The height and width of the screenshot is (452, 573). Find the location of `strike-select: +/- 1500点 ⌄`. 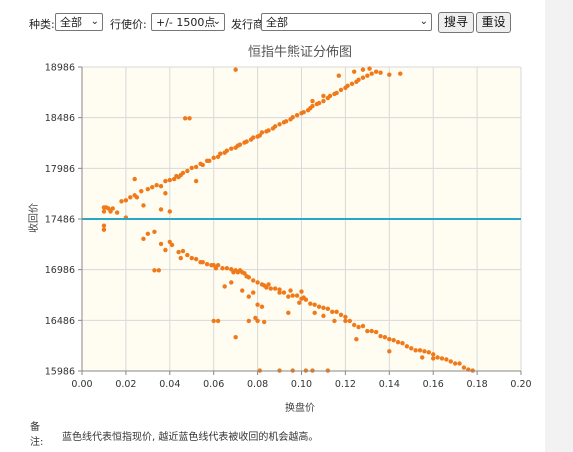

strike-select: +/- 1500点 ⌄ is located at coordinates (188, 22).